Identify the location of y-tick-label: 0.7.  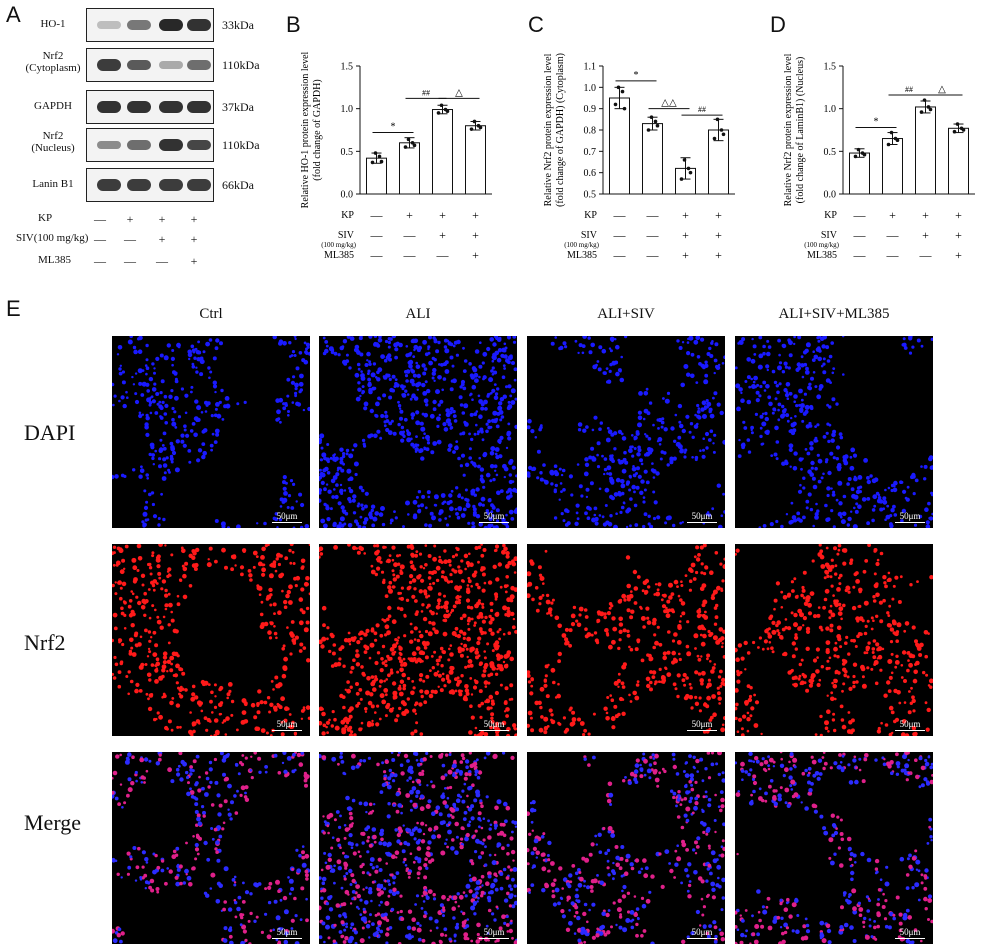
(590, 152).